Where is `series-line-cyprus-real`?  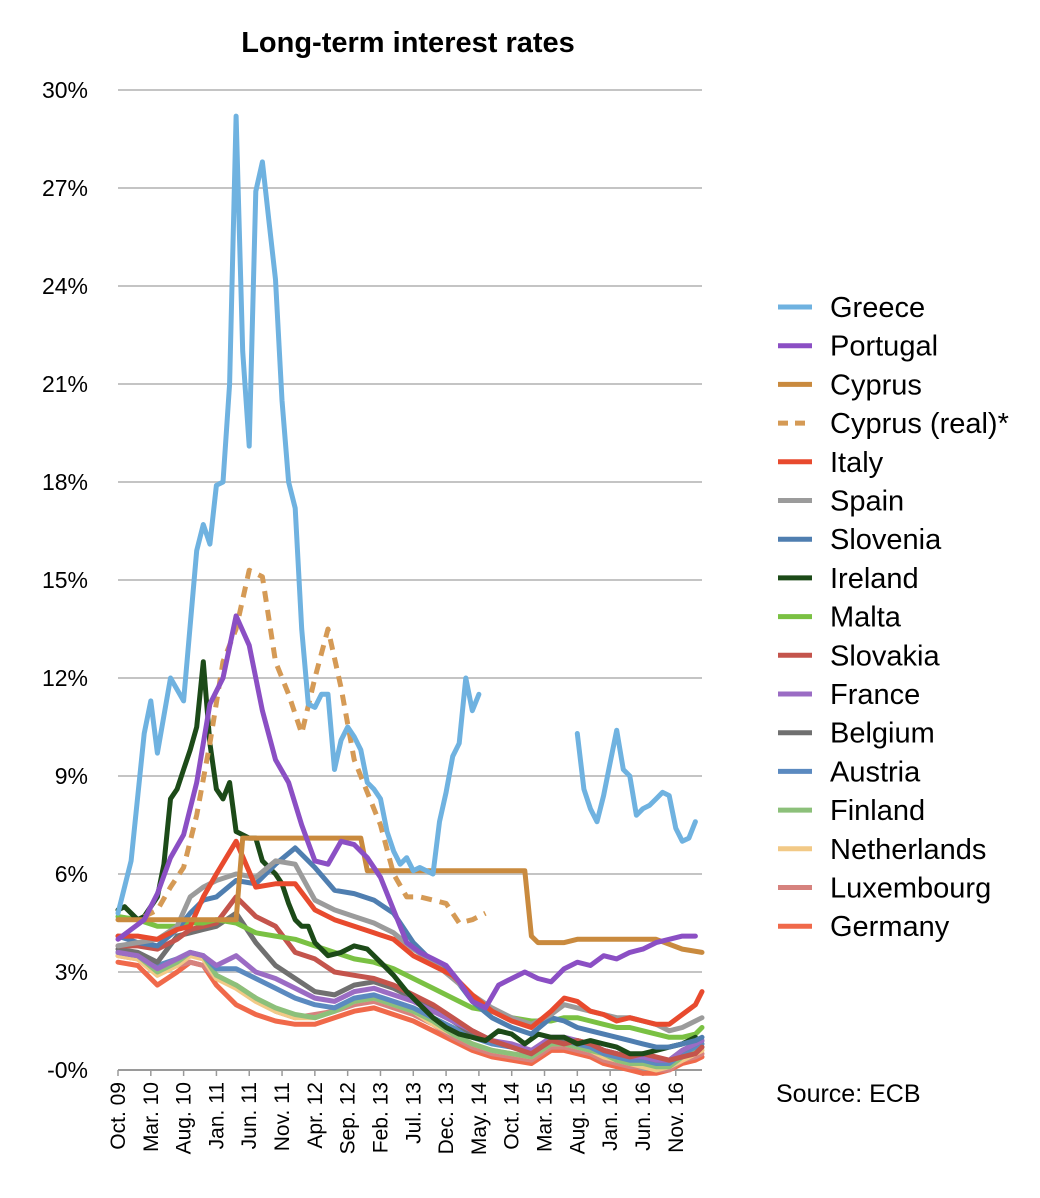
series-line-cyprus-real is located at coordinates (315, 746).